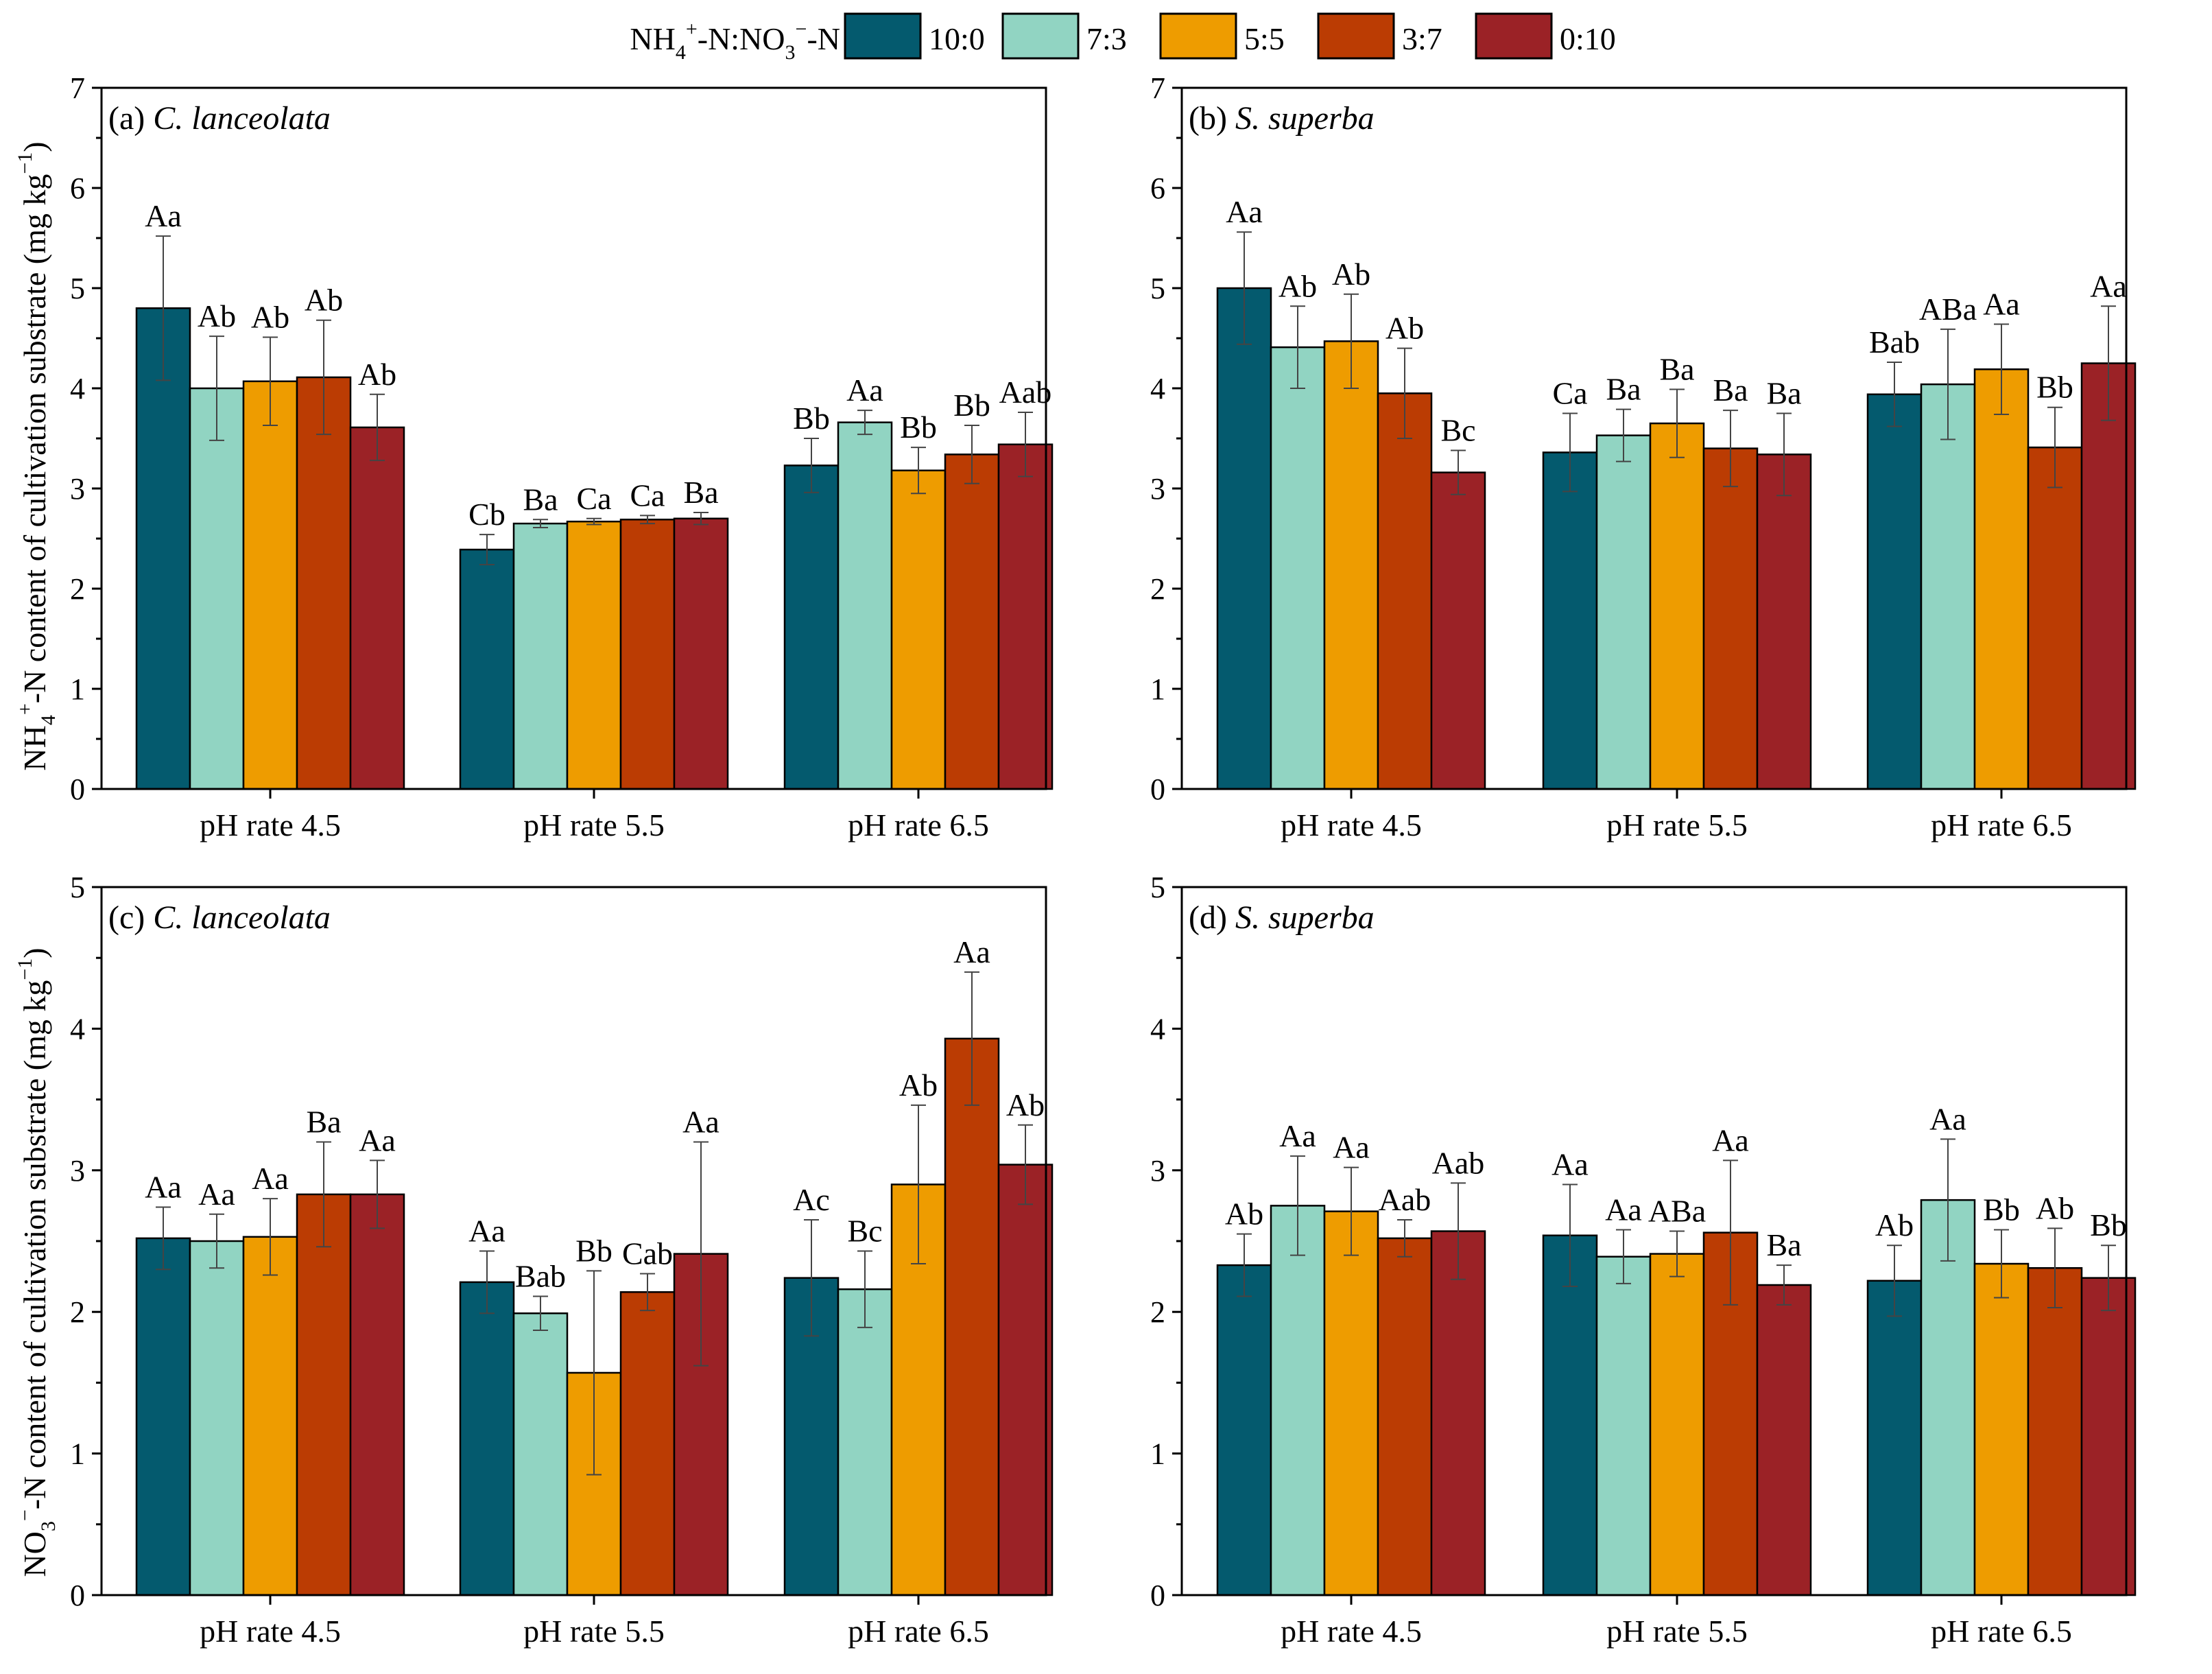  What do you see at coordinates (2001, 1632) in the screenshot?
I see `x-tick-label-3-2: pH rate 6.5` at bounding box center [2001, 1632].